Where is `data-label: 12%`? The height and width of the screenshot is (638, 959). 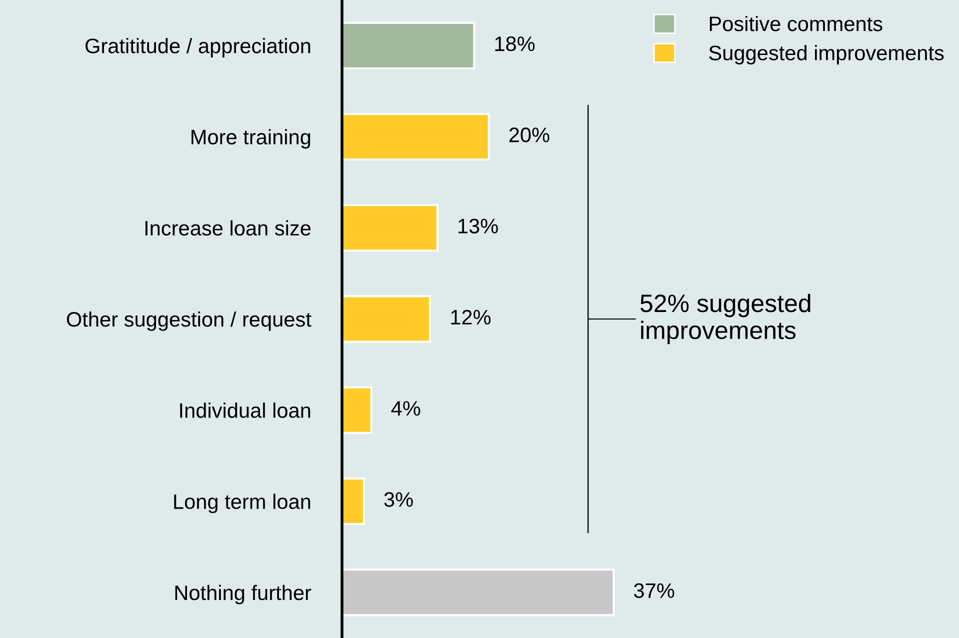
data-label: 12% is located at coordinates (471, 317).